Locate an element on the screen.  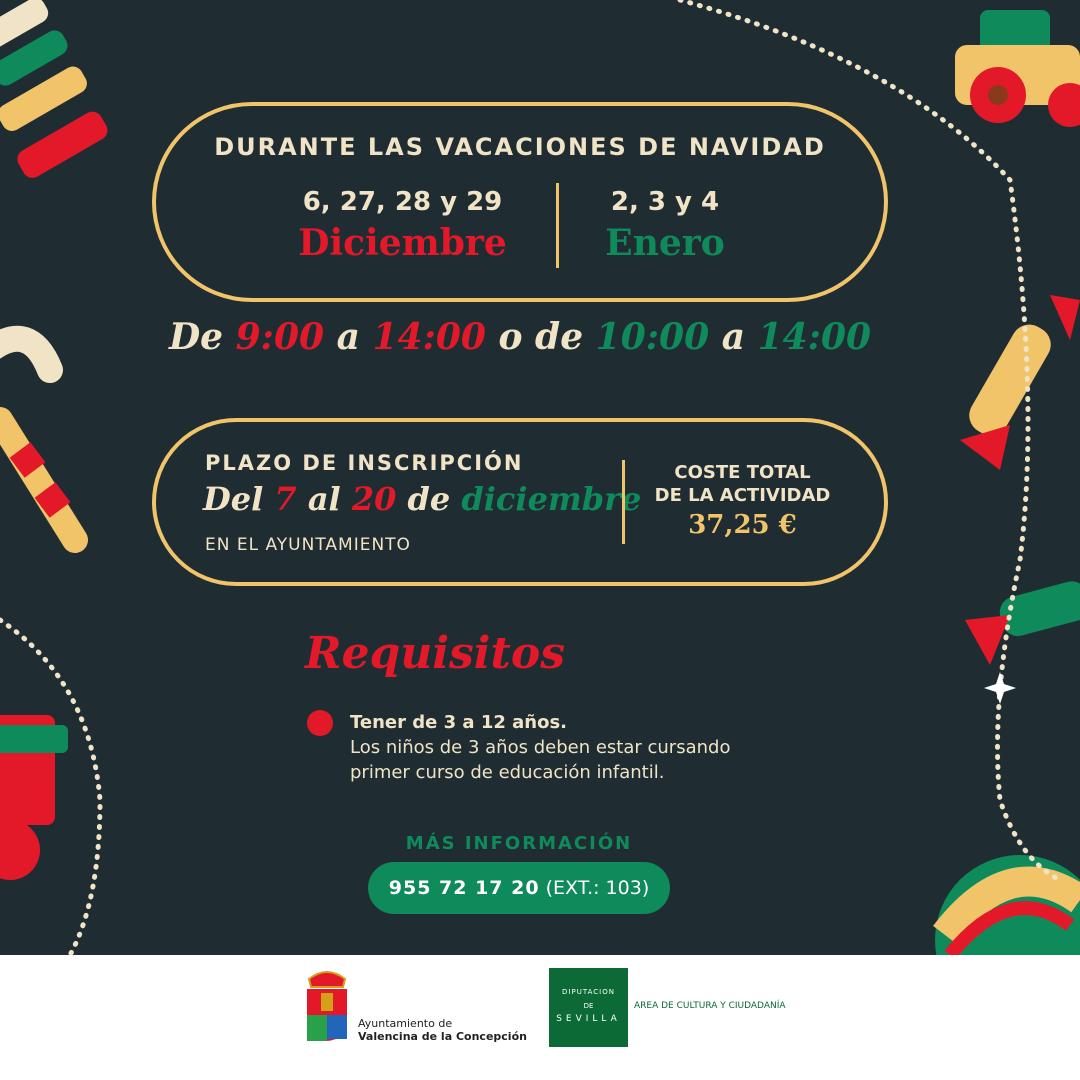
dates-panel is located at coordinates (520, 202).